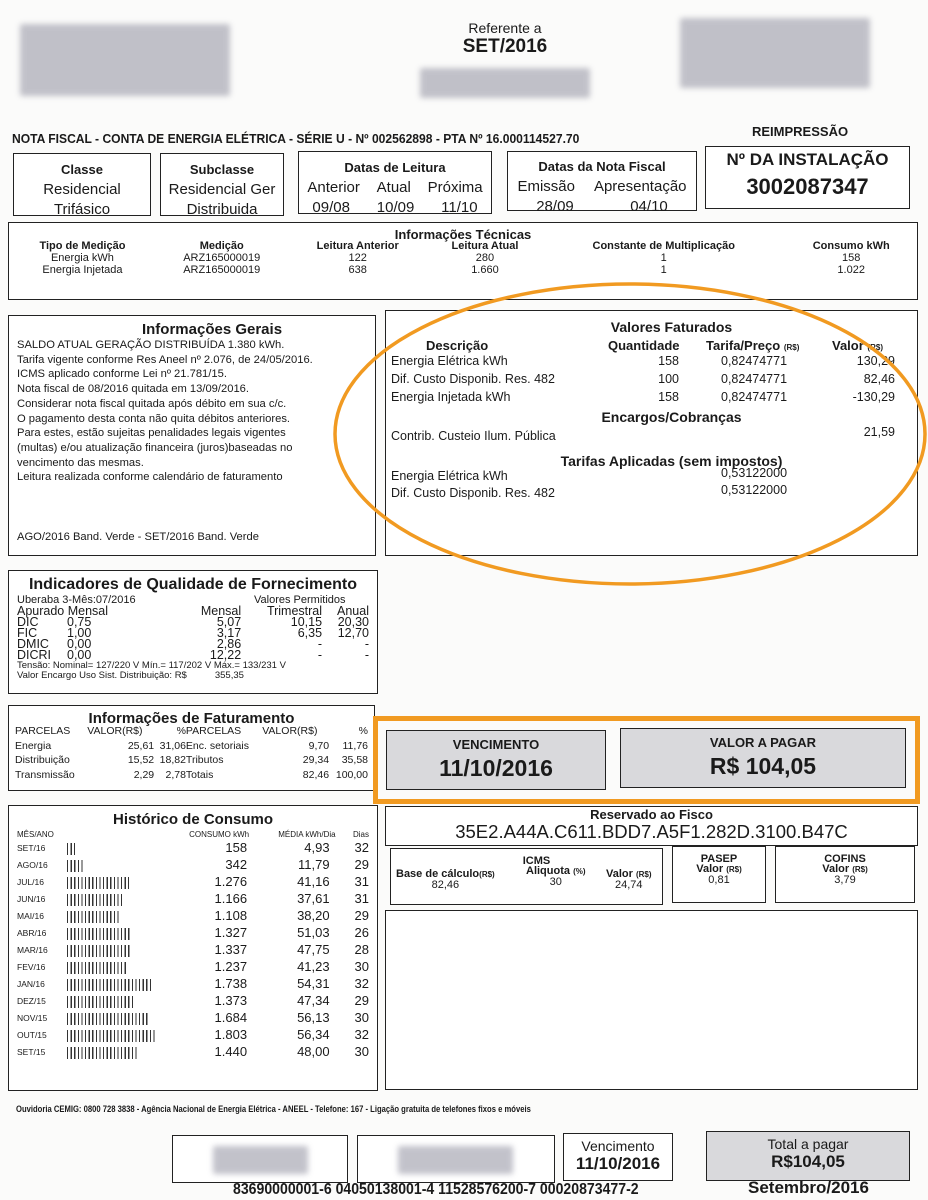 This screenshot has width=928, height=1200. What do you see at coordinates (82, 270) in the screenshot?
I see `technical-cell: Energia Injetada` at bounding box center [82, 270].